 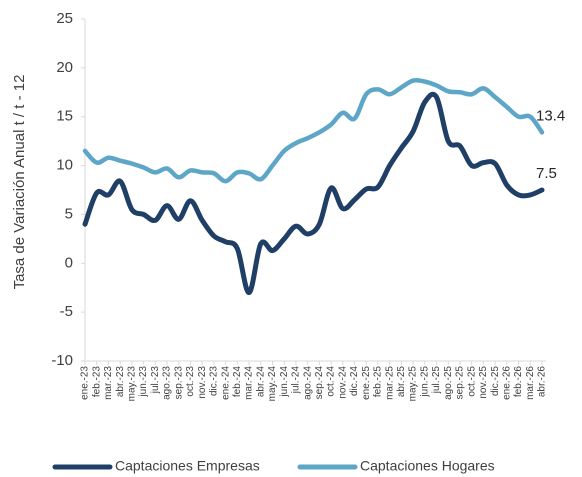 What do you see at coordinates (354, 381) in the screenshot?
I see `x-tick-label: dic.-24` at bounding box center [354, 381].